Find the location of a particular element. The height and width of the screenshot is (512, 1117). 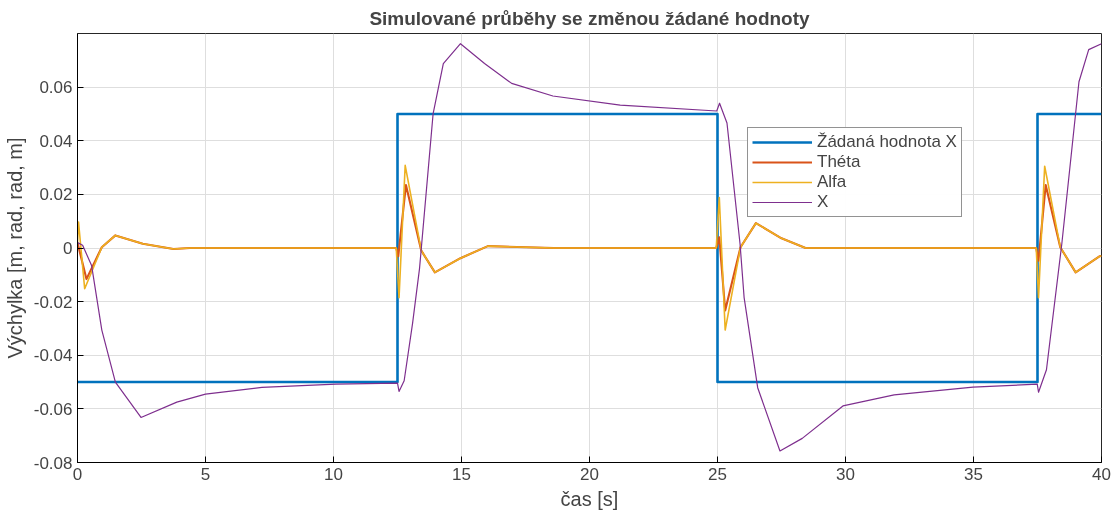

y-tick-label: -0.08 is located at coordinates (53, 463).